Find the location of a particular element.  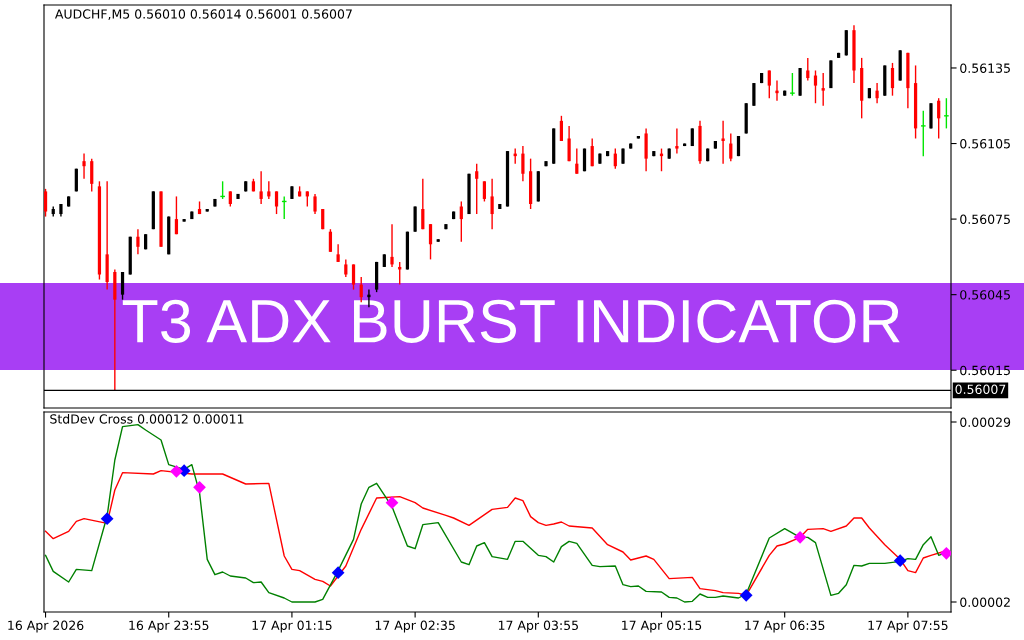

y-tick-label: 0.56105 is located at coordinates (985, 144).